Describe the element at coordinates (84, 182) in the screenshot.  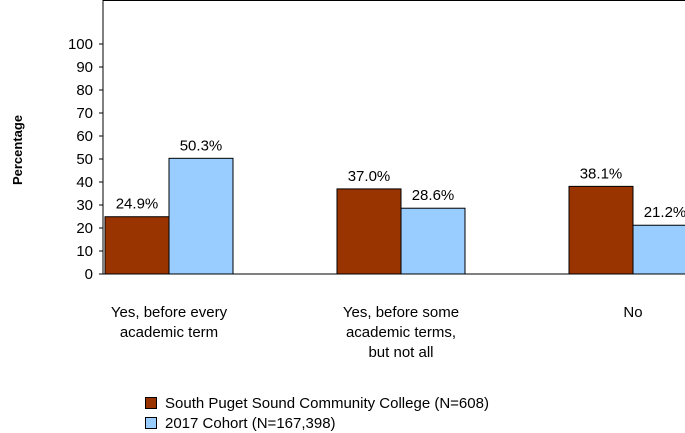
I see `y-tick-label: 40` at that location.